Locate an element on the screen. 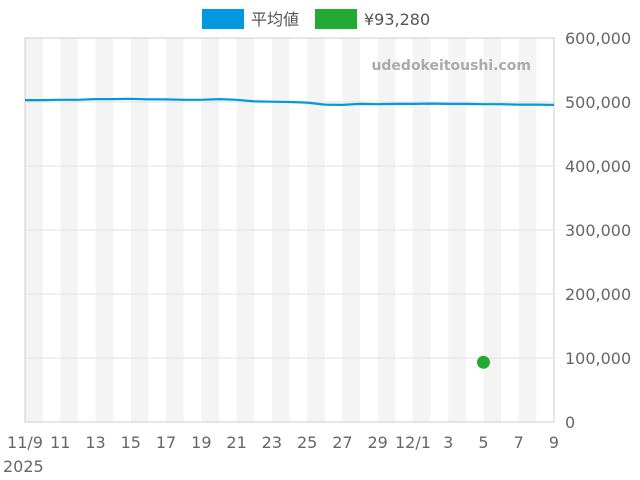  x-tick-label: 12/1 is located at coordinates (413, 442).